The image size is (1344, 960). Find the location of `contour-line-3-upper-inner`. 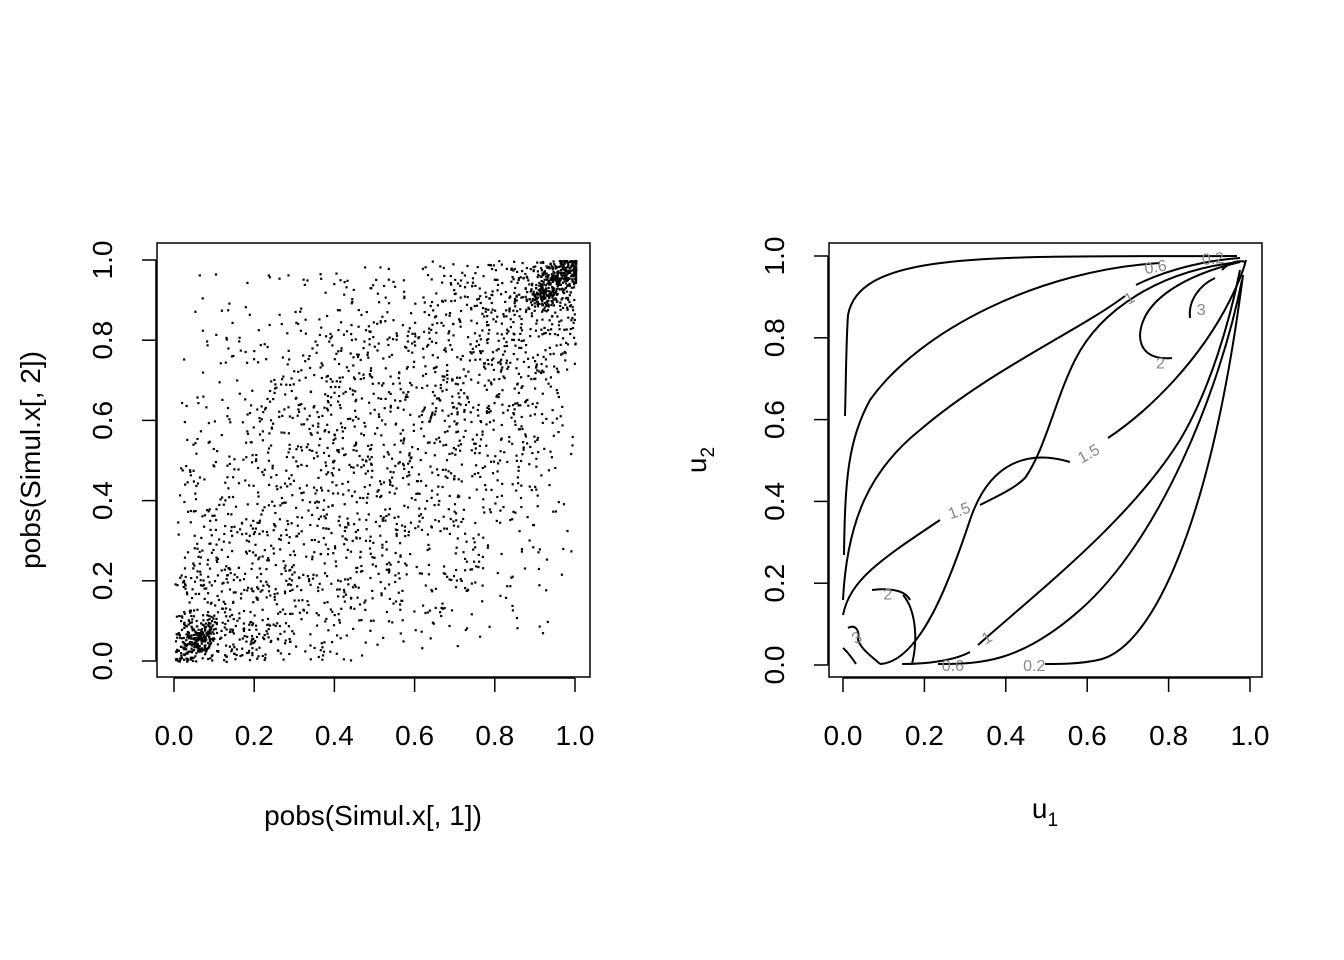

contour-line-3-upper-inner is located at coordinates (1234, 265).